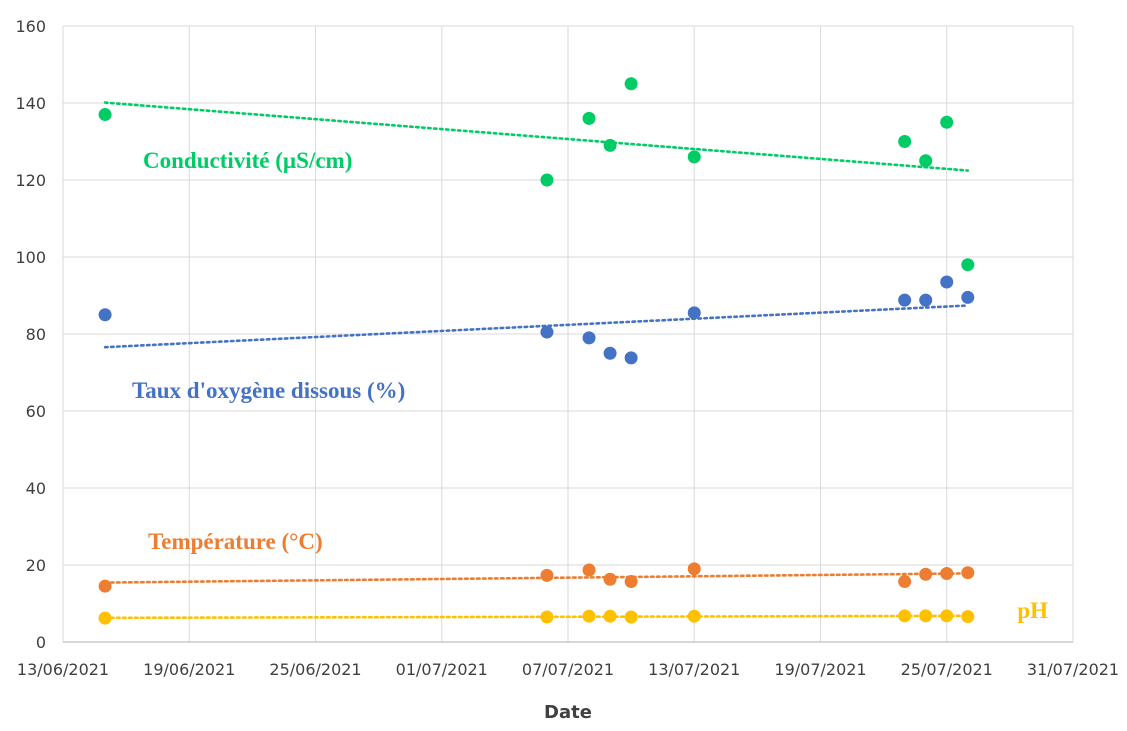 The width and height of the screenshot is (1127, 731). Describe the element at coordinates (568, 712) in the screenshot. I see `x-axis-title: Date` at that location.